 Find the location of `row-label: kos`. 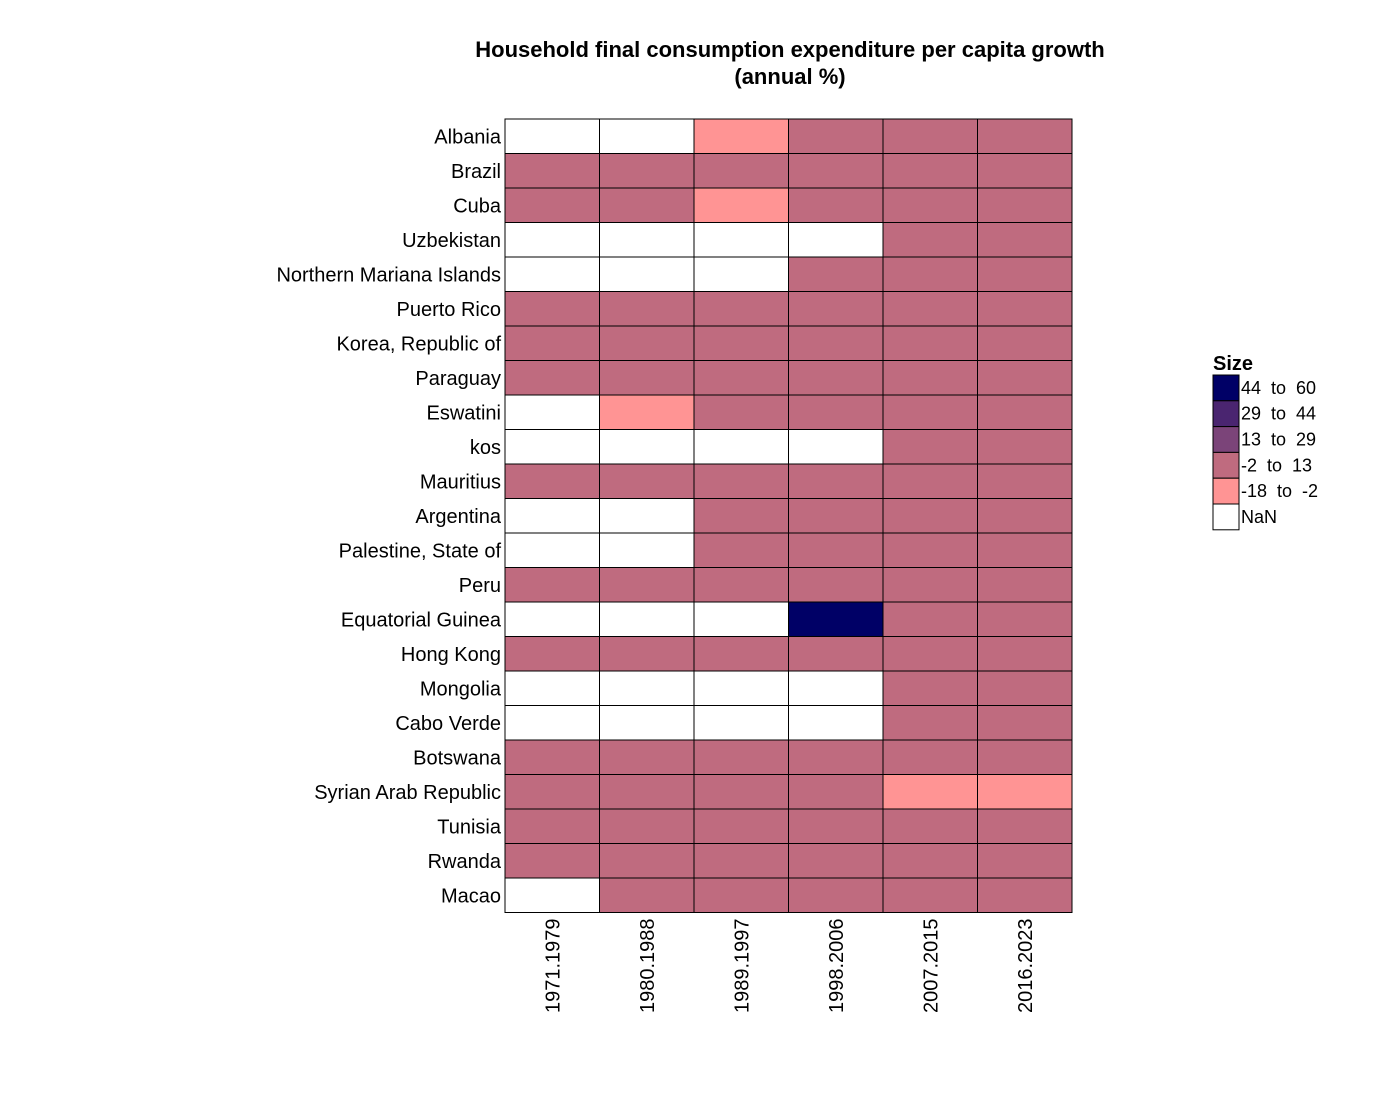

row-label: kos is located at coordinates (485, 448).